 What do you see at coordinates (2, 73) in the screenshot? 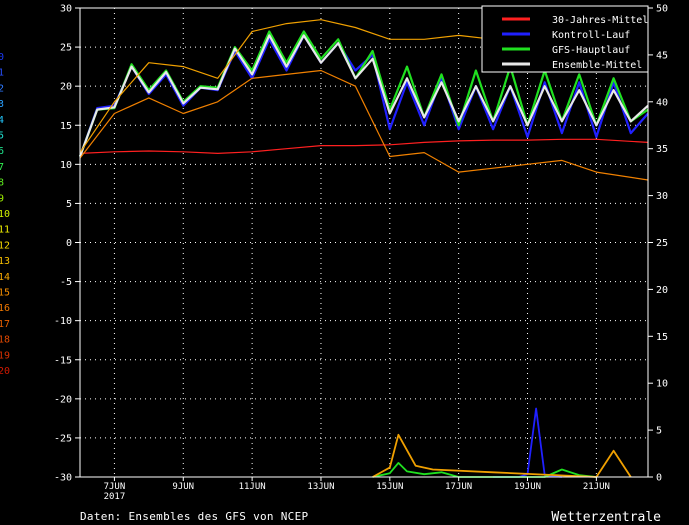
I see `ensemble-member-label: P1` at bounding box center [2, 73].